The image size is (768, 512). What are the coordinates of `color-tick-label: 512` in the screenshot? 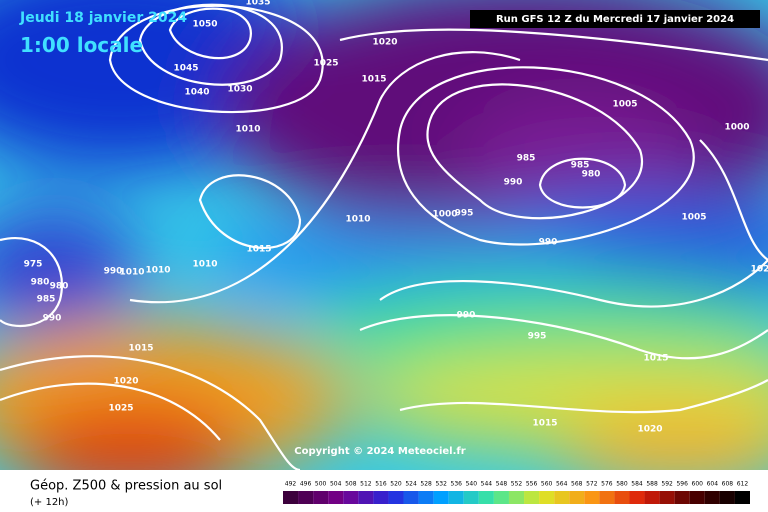 It's located at (366, 484).